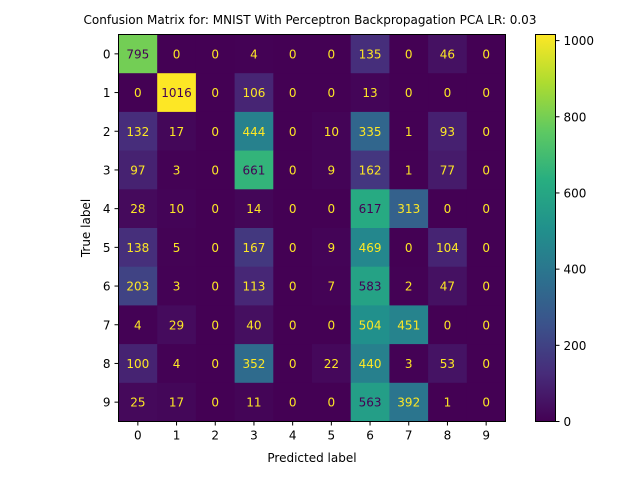 This screenshot has height=484, width=640. Describe the element at coordinates (332, 436) in the screenshot. I see `x-tick-label: 5` at that location.